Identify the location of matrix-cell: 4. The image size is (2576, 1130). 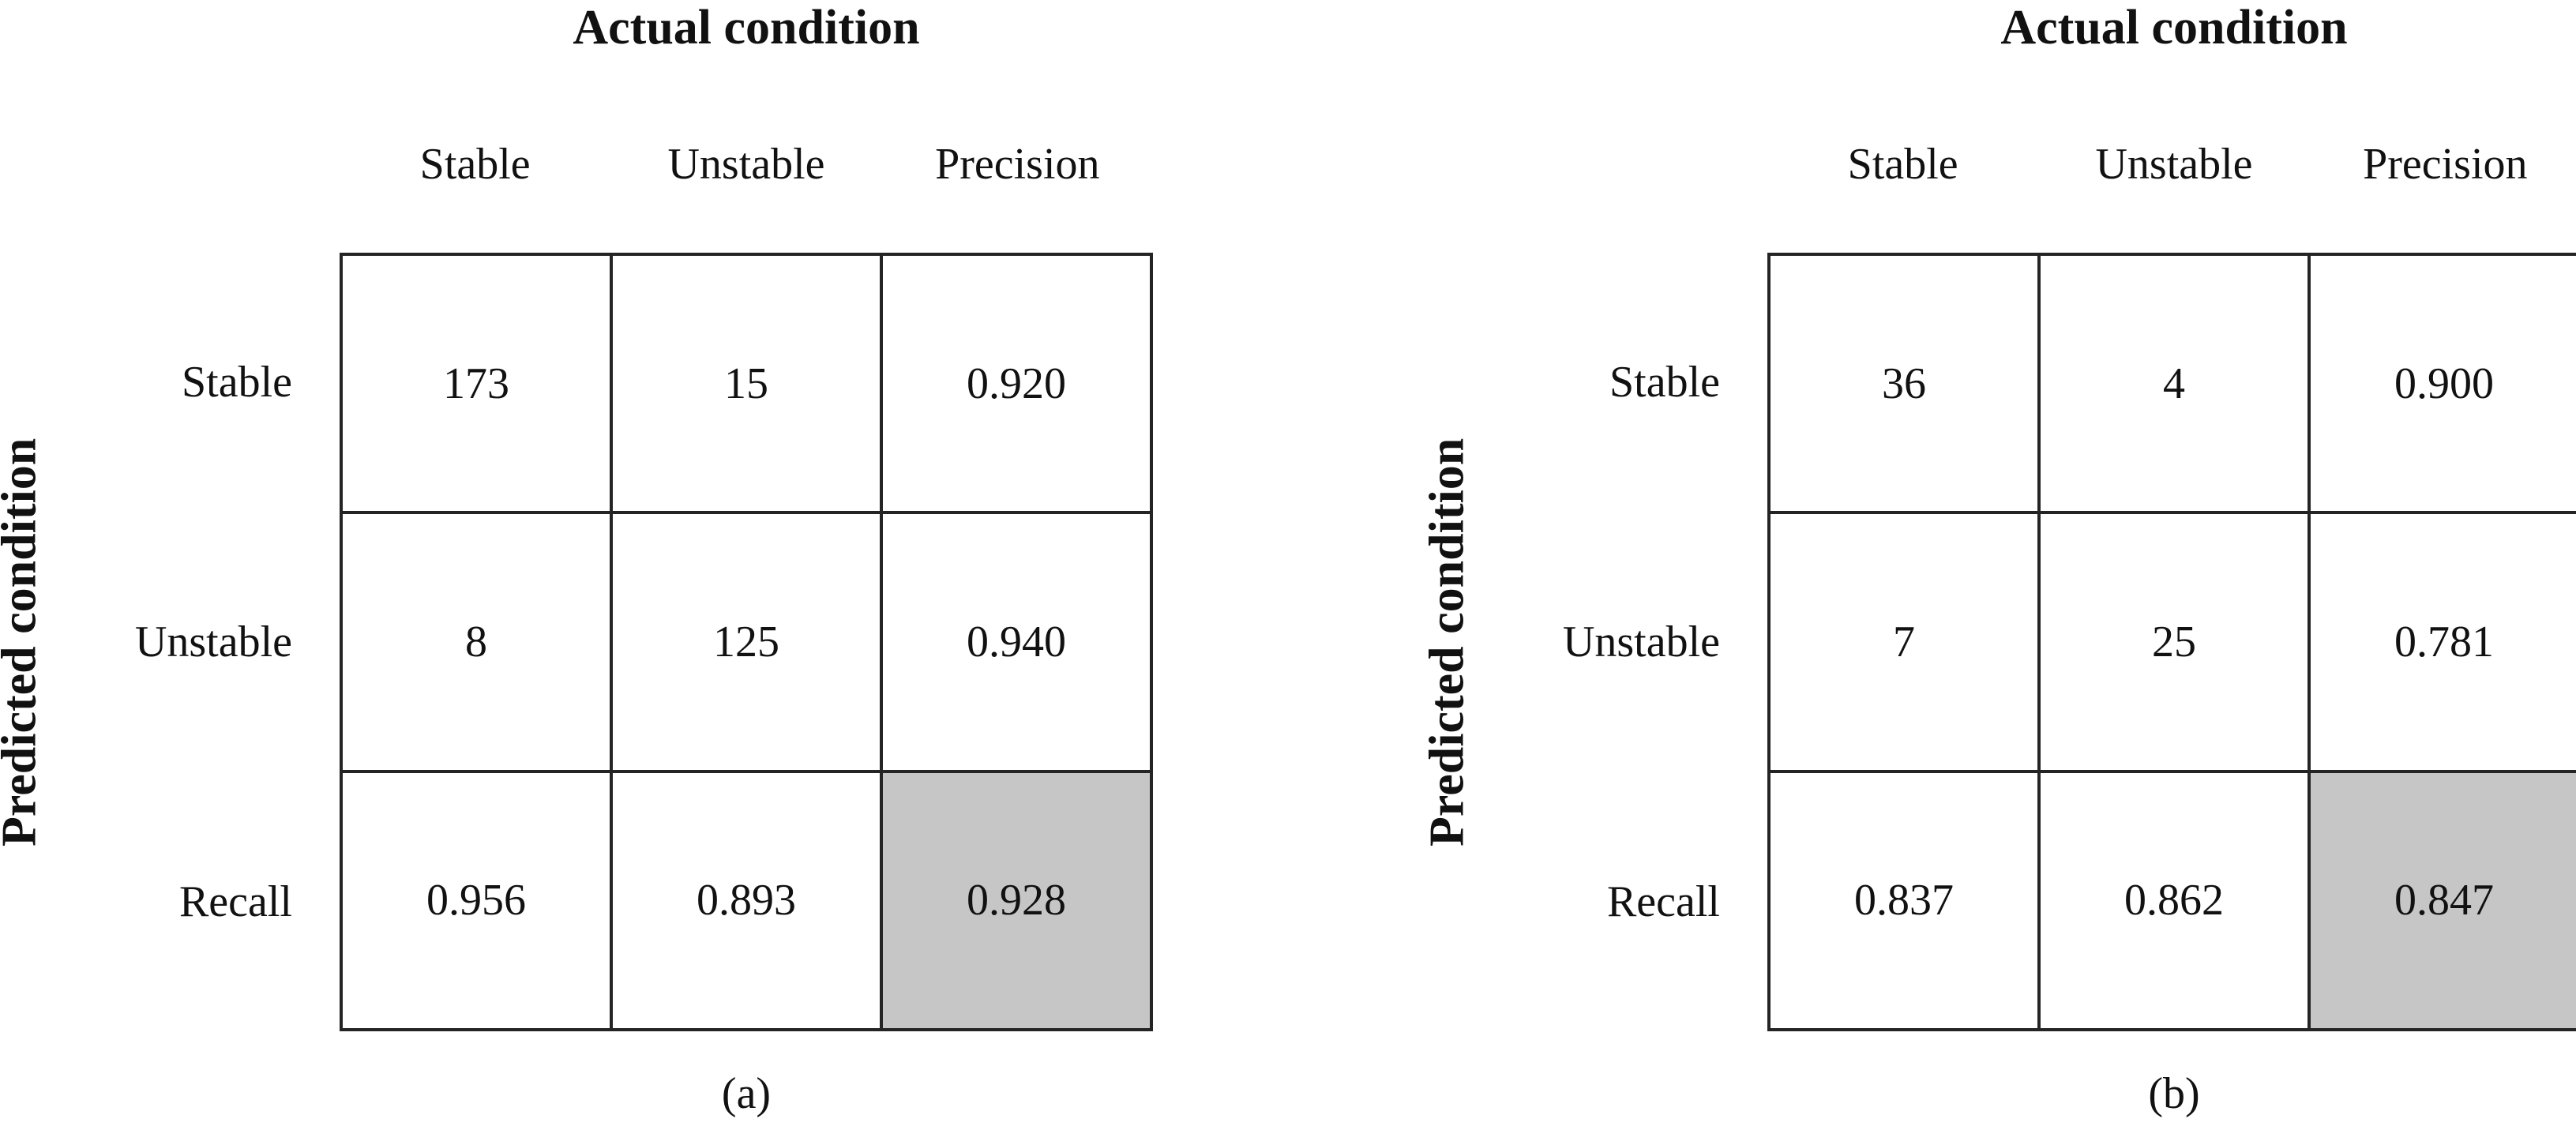
(2174, 383).